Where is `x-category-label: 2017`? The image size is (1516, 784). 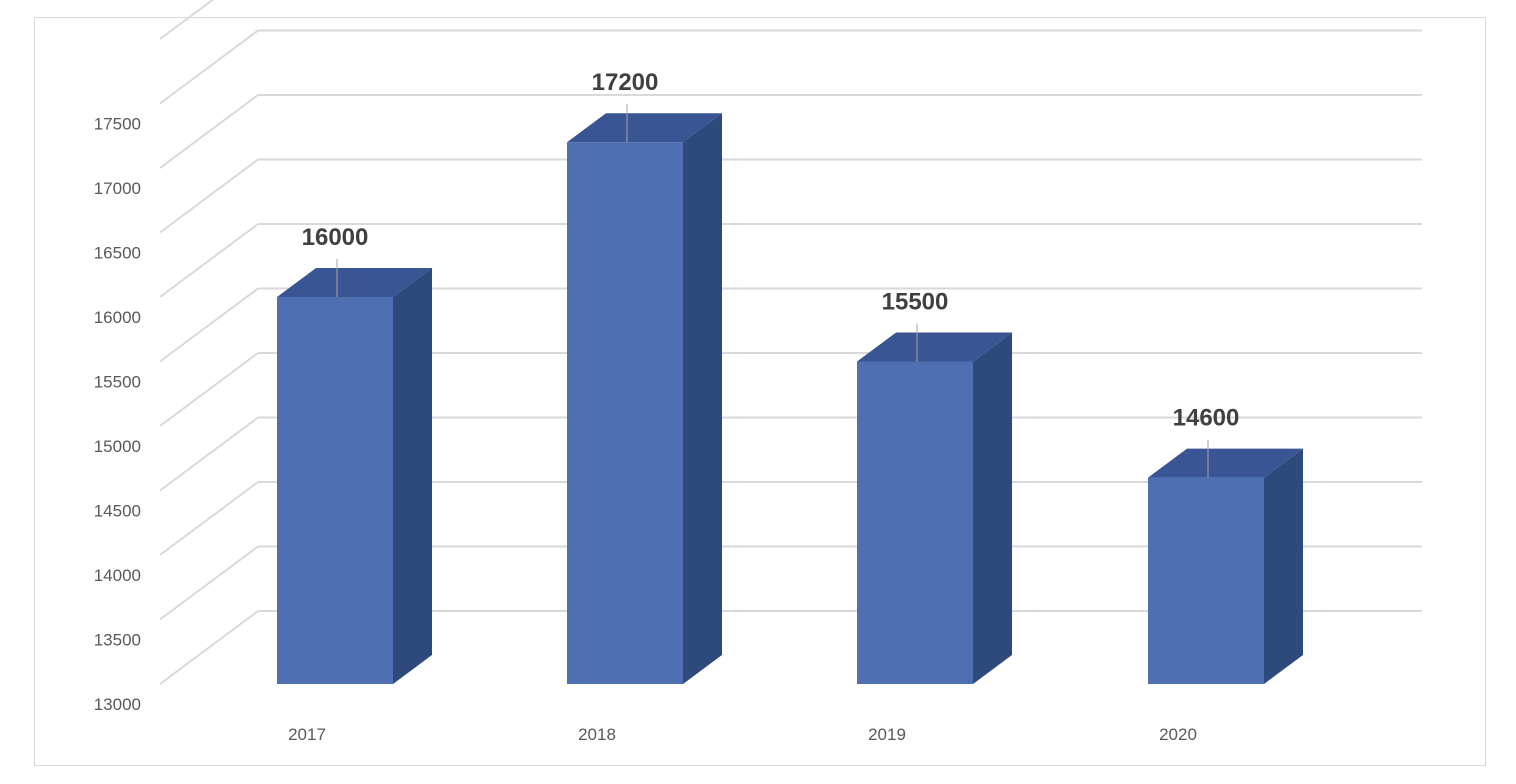 x-category-label: 2017 is located at coordinates (307, 734).